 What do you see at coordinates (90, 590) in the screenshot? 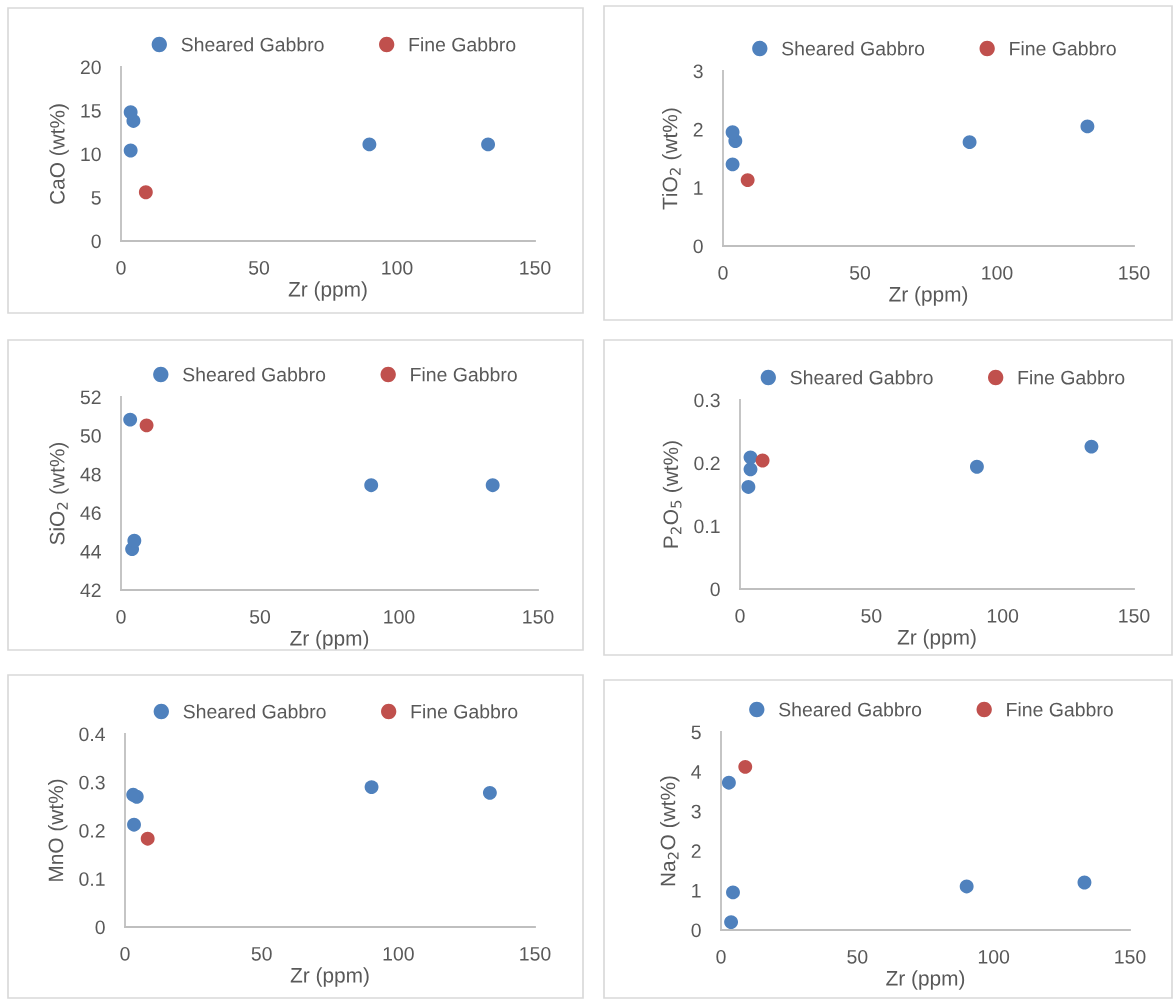
I see `y-tick-label: 42` at bounding box center [90, 590].